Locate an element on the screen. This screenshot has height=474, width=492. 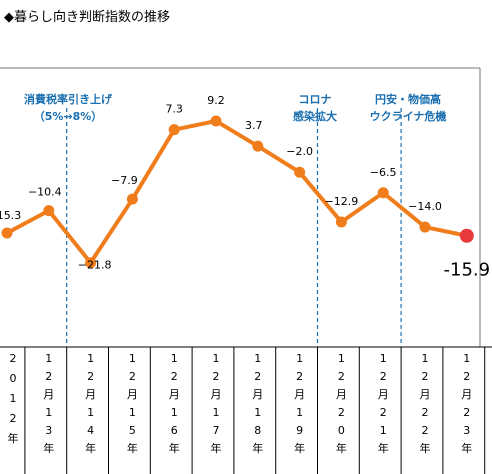
x-tick-label: 9 is located at coordinates (299, 430).